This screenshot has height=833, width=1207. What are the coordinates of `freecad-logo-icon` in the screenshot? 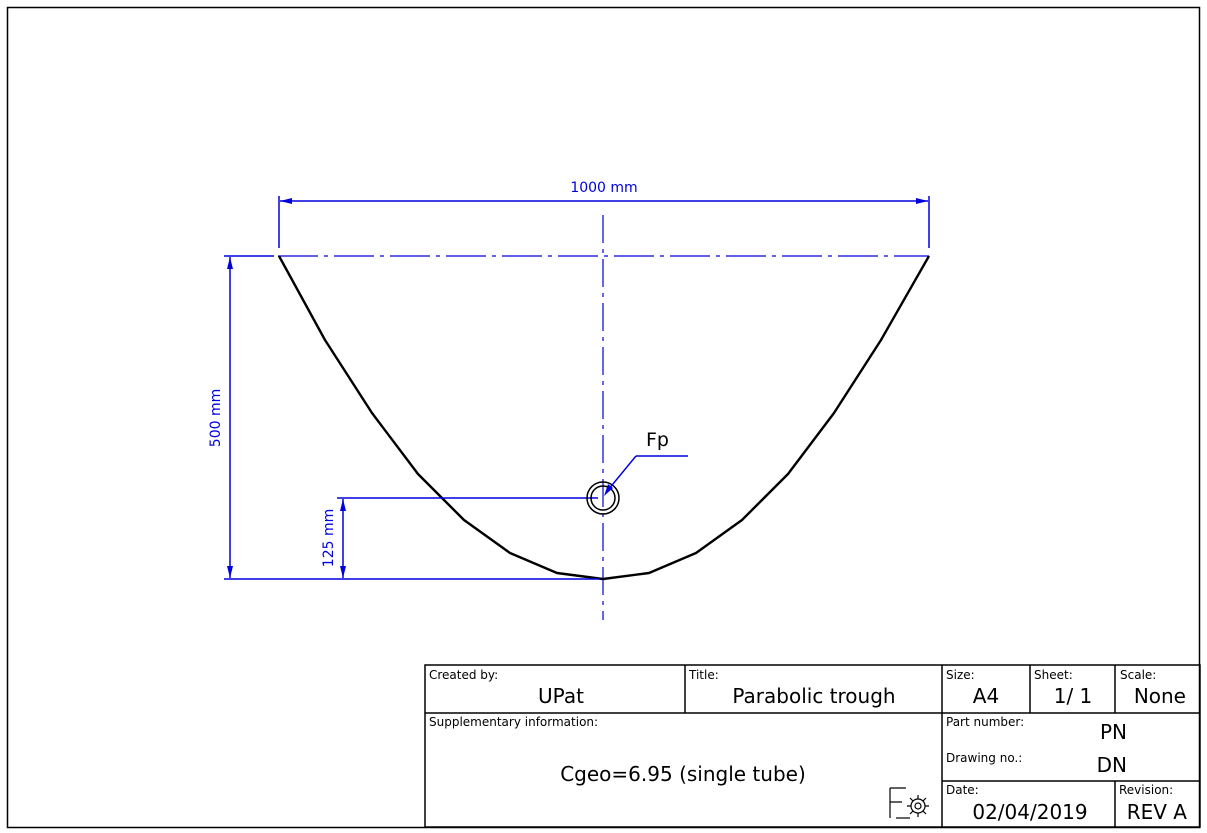 It's located at (909, 803).